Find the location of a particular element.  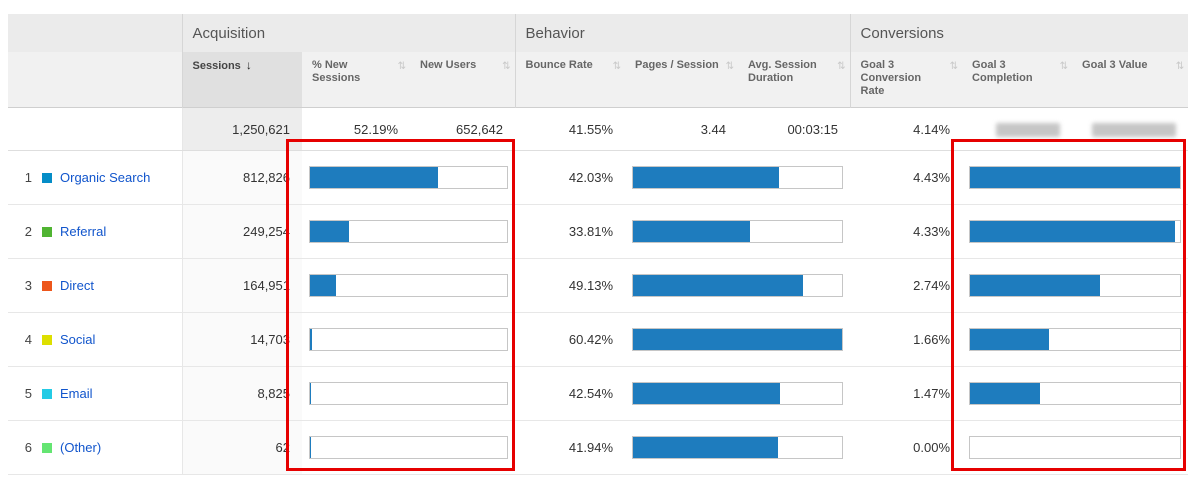

total-pct-new-sessions: 52.19% is located at coordinates (356, 129).